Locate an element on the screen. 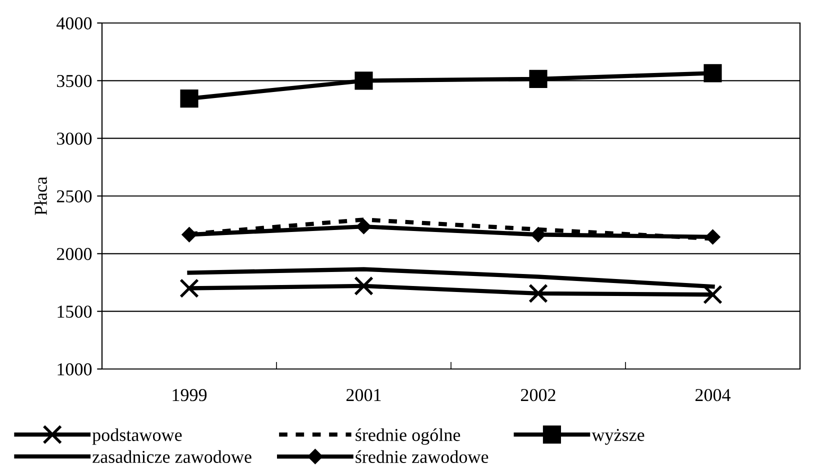  legend-label: średnie ogólne is located at coordinates (408, 436).